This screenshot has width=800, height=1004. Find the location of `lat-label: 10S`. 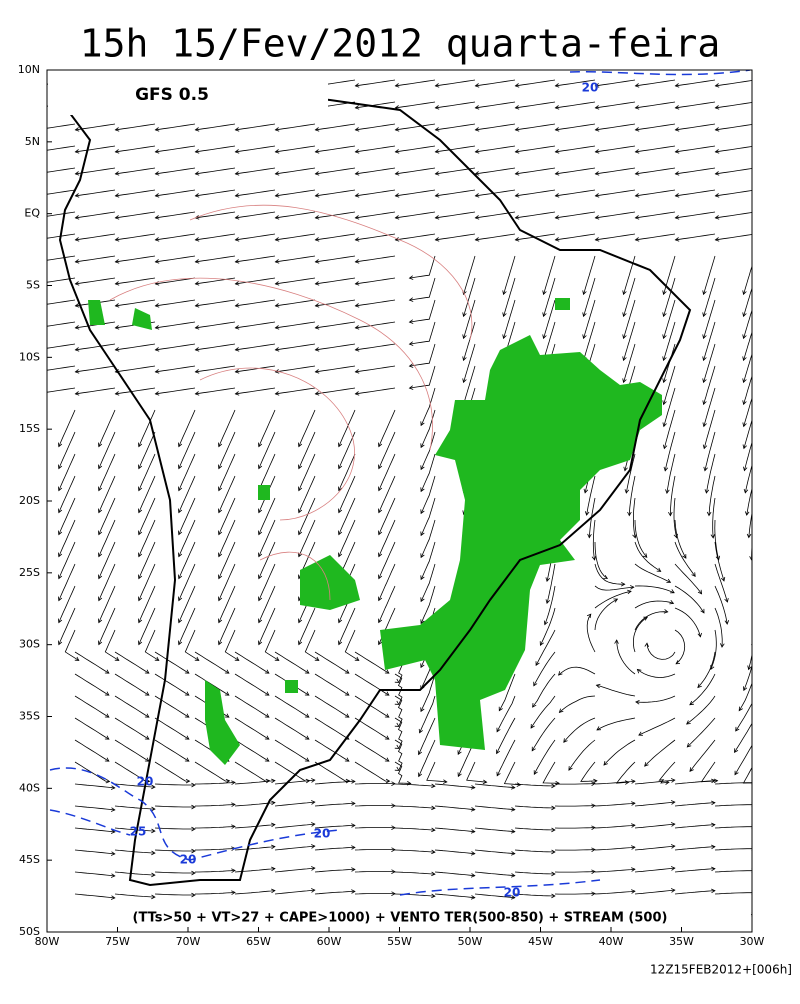

lat-label: 10S is located at coordinates (29, 356).